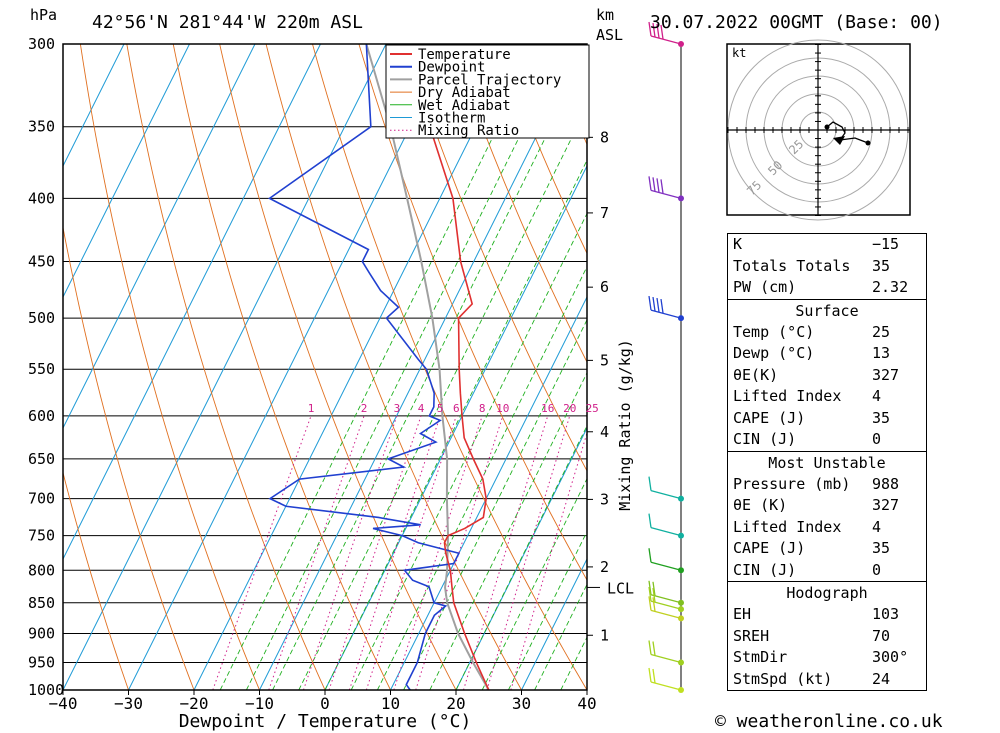 The width and height of the screenshot is (1000, 733). What do you see at coordinates (816, 483) in the screenshot?
I see `mu-pressure-row: Pressure (mb) 988` at bounding box center [816, 483].